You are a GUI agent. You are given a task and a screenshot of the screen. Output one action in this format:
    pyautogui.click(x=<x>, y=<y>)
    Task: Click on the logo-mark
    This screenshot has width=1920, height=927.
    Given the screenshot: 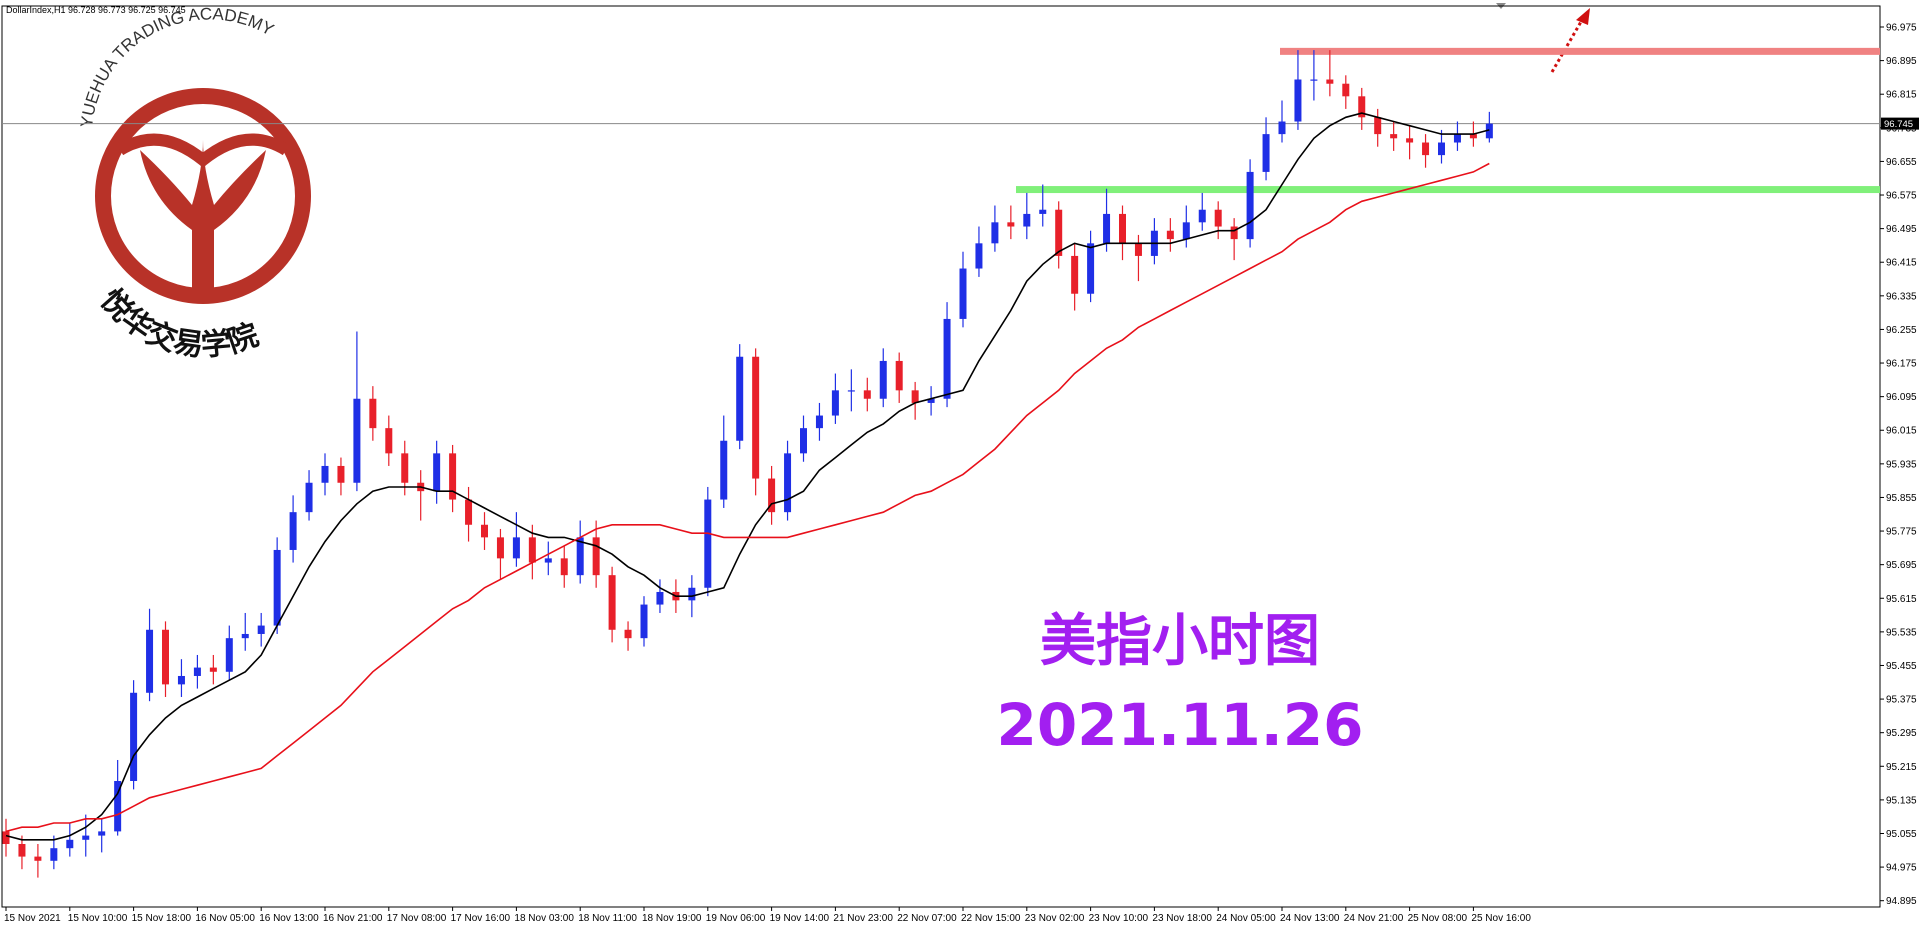 What is the action you would take?
    pyautogui.click(x=203, y=215)
    